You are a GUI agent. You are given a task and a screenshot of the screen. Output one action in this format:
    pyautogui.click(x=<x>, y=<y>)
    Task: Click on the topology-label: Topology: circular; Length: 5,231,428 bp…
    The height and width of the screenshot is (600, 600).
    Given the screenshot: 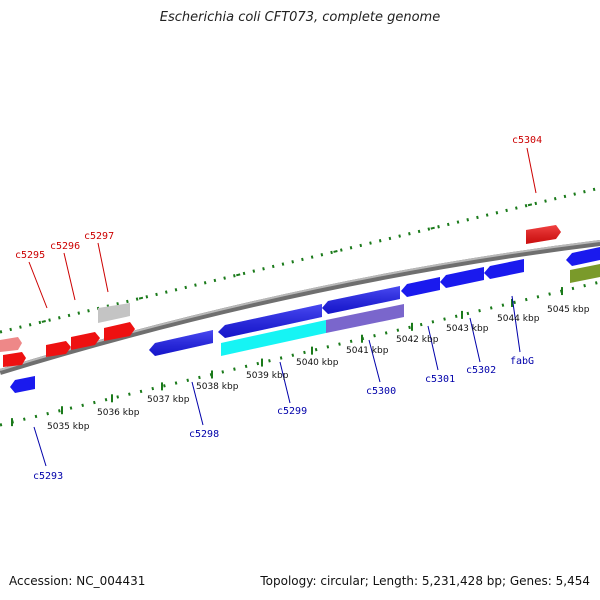 What is the action you would take?
    pyautogui.click(x=425, y=581)
    